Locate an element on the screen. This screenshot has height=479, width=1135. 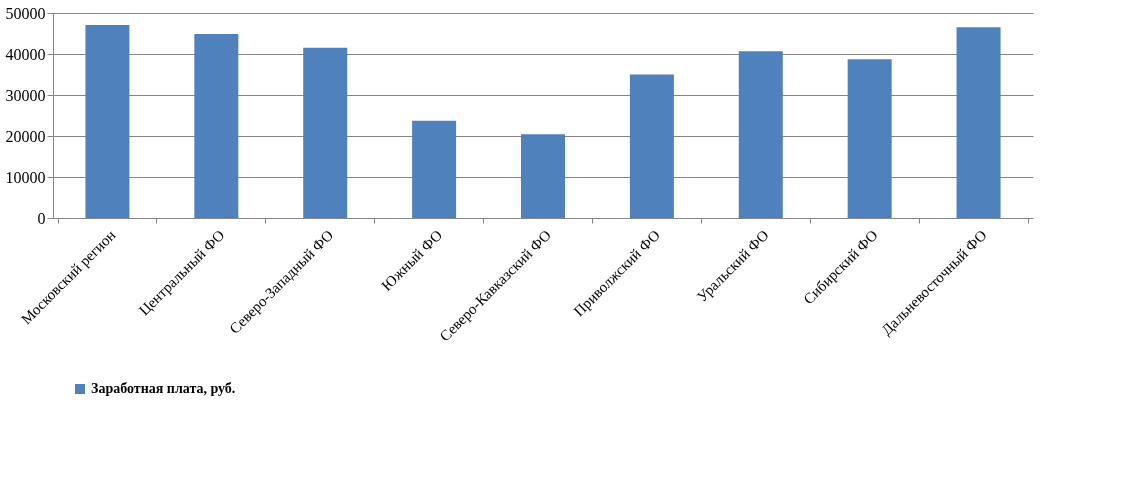
y-tick-label: 0 is located at coordinates (41, 218).